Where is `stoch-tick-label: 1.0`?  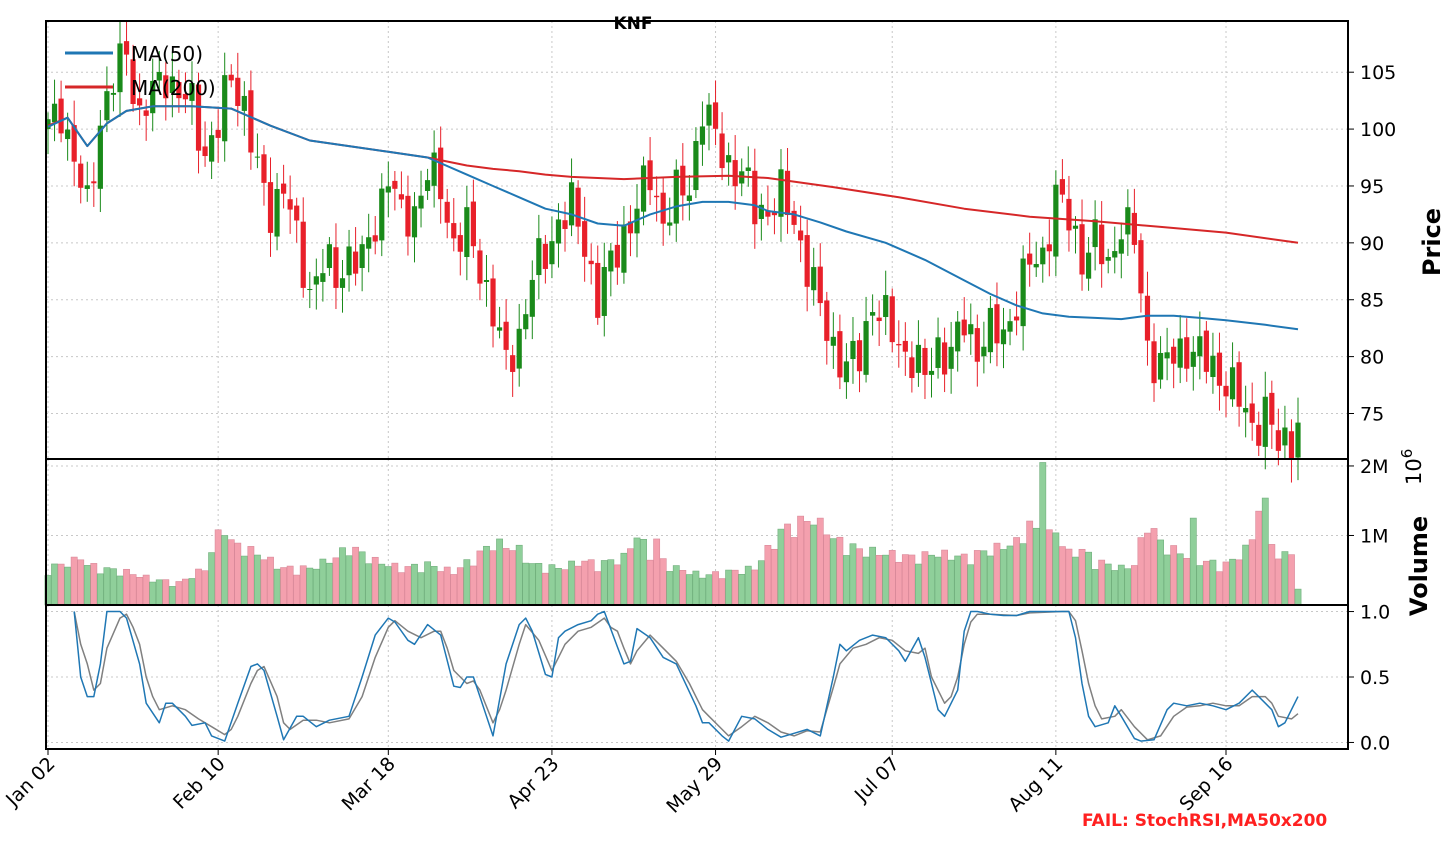
stoch-tick-label: 1.0 is located at coordinates (1375, 613).